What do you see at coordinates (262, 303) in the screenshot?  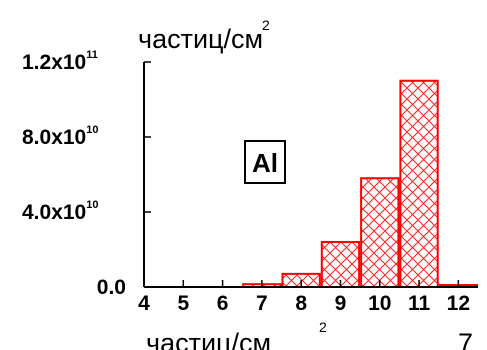 I see `x-tick-label-7: 7` at bounding box center [262, 303].